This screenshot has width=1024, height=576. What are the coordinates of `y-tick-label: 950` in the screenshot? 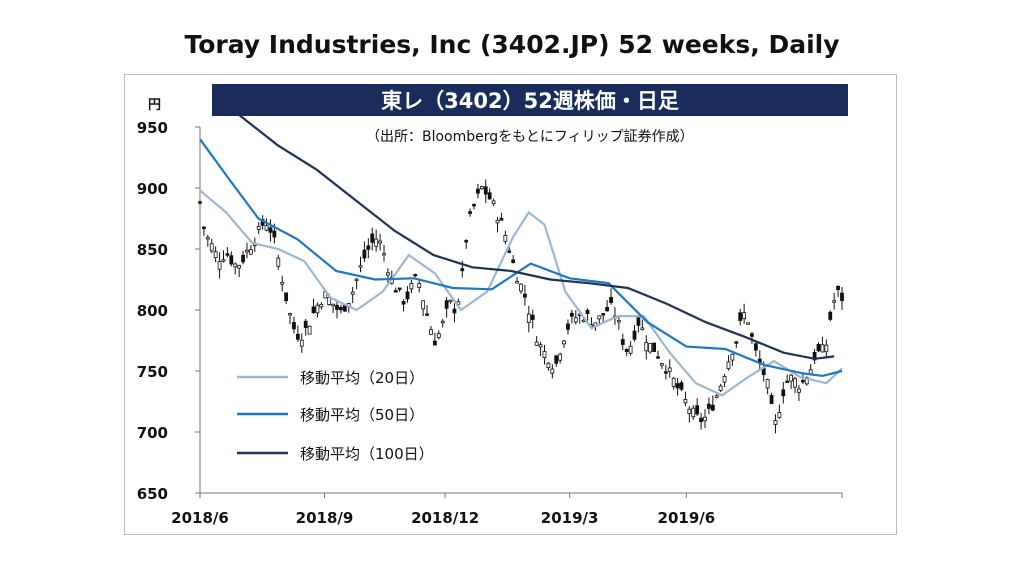 It's located at (152, 128).